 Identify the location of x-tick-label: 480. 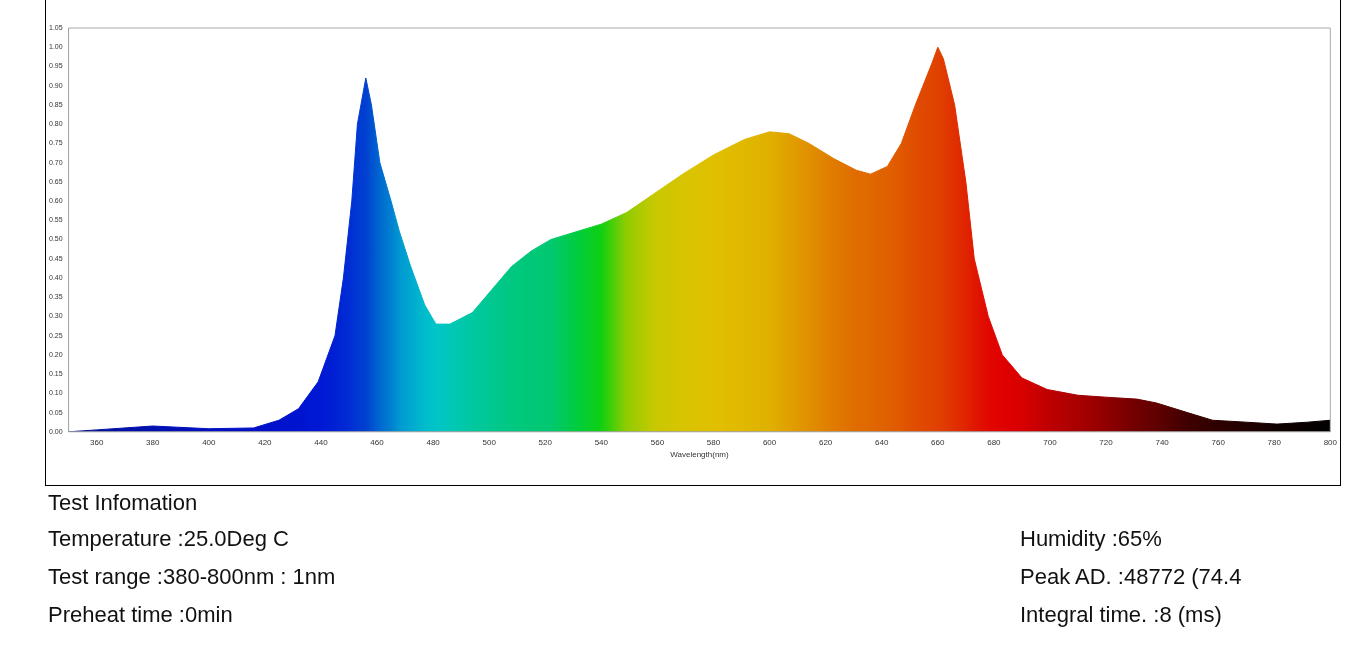
(433, 442).